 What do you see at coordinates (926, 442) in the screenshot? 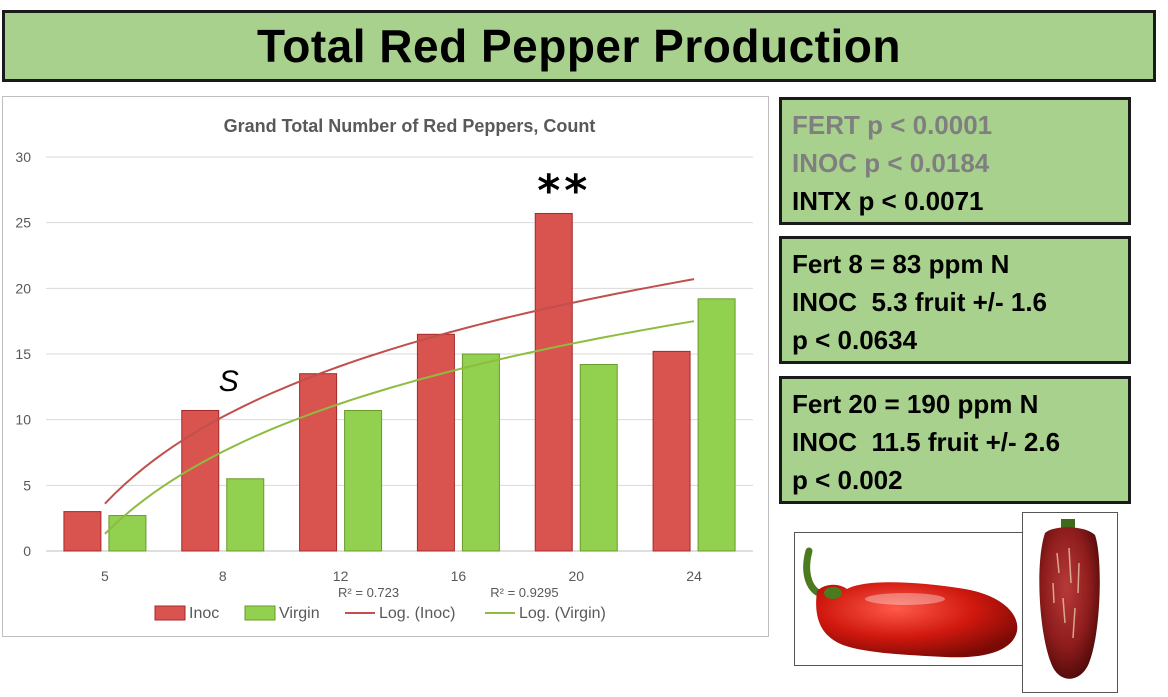
I see `fert20-inoc-effect: INOC 11.5 fruit +/- 2.6` at bounding box center [926, 442].